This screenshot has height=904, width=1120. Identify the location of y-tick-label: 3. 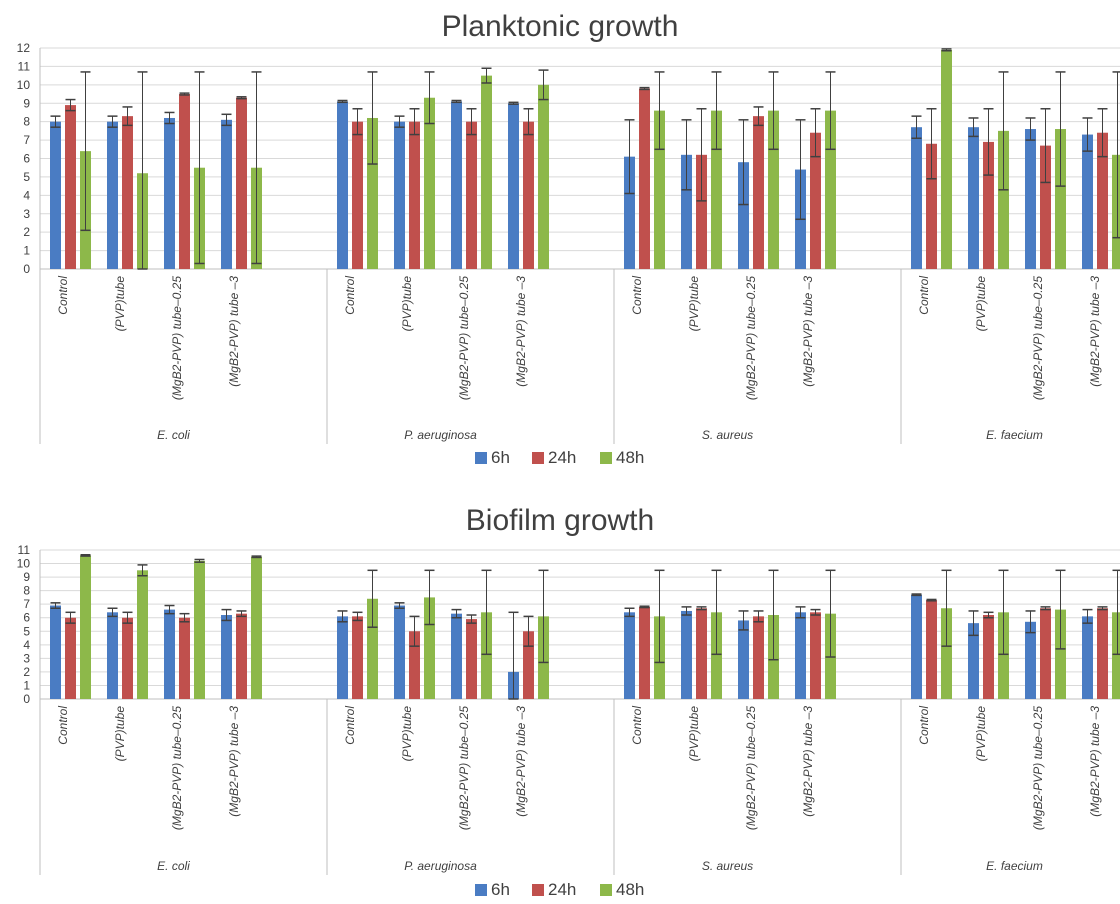
(26, 214).